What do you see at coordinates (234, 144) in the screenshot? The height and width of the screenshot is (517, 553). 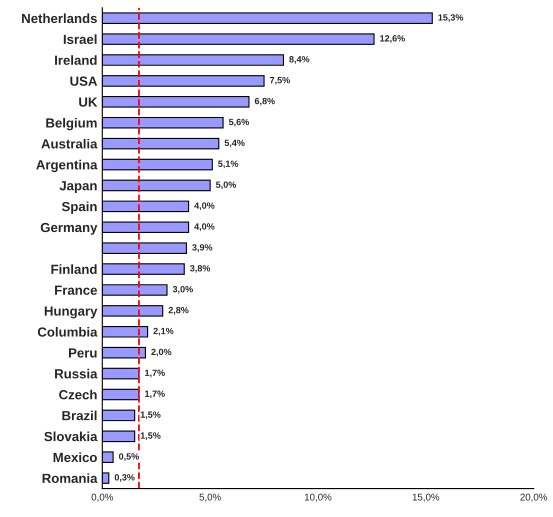 I see `data-label: 5,4%` at bounding box center [234, 144].